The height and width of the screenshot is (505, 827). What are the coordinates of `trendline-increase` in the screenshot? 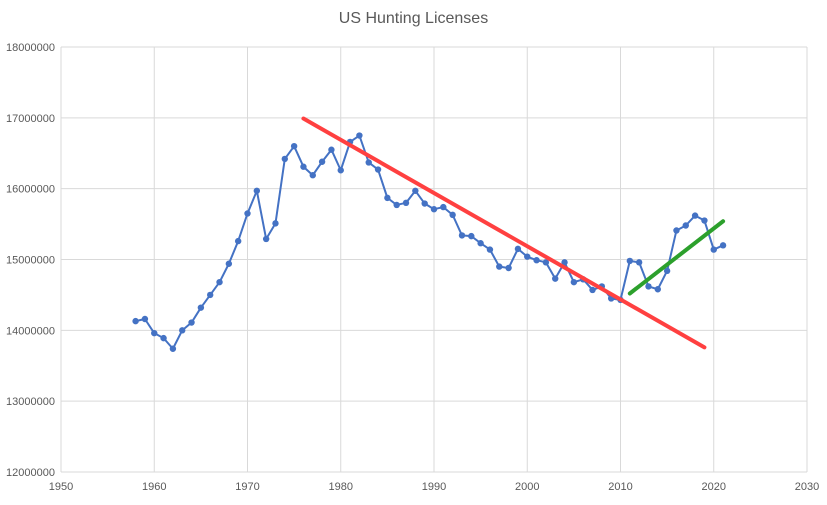 It's located at (676, 257).